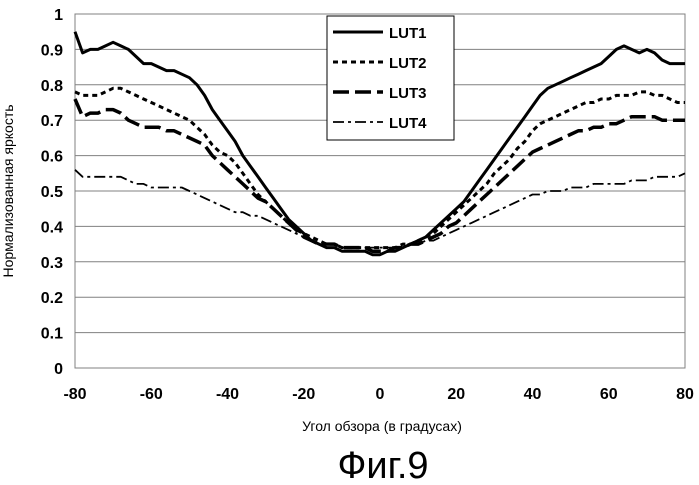  What do you see at coordinates (74, 394) in the screenshot?
I see `x-tick-label: -80` at bounding box center [74, 394].